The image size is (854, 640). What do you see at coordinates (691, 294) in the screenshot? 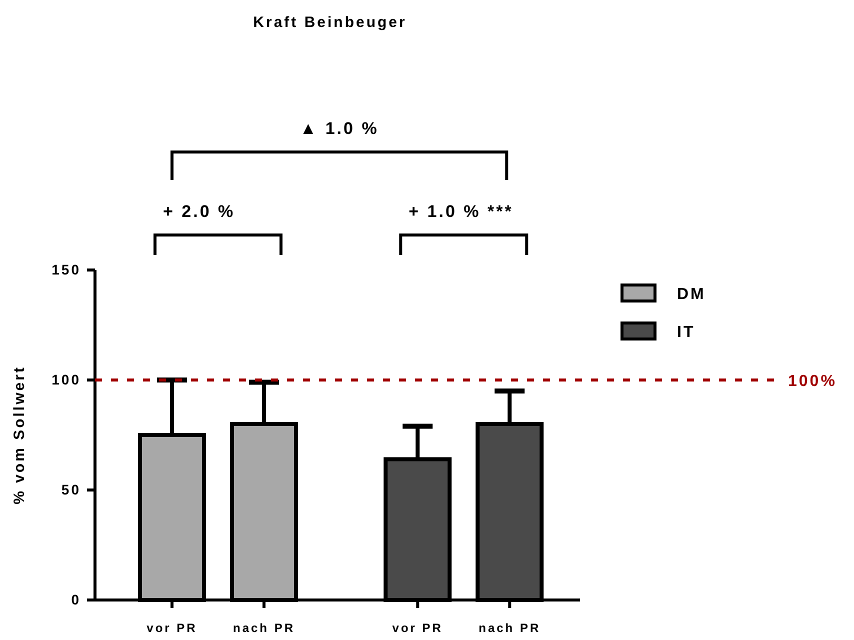
I see `legend-label: DM` at bounding box center [691, 294].